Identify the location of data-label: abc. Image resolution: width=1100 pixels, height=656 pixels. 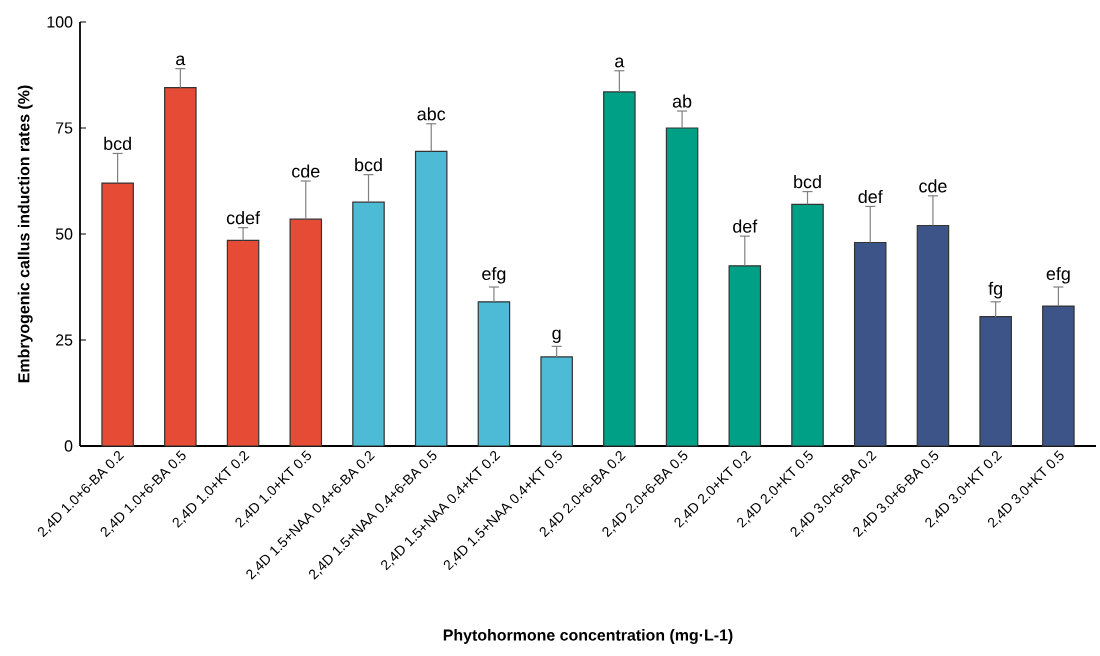
(431, 114).